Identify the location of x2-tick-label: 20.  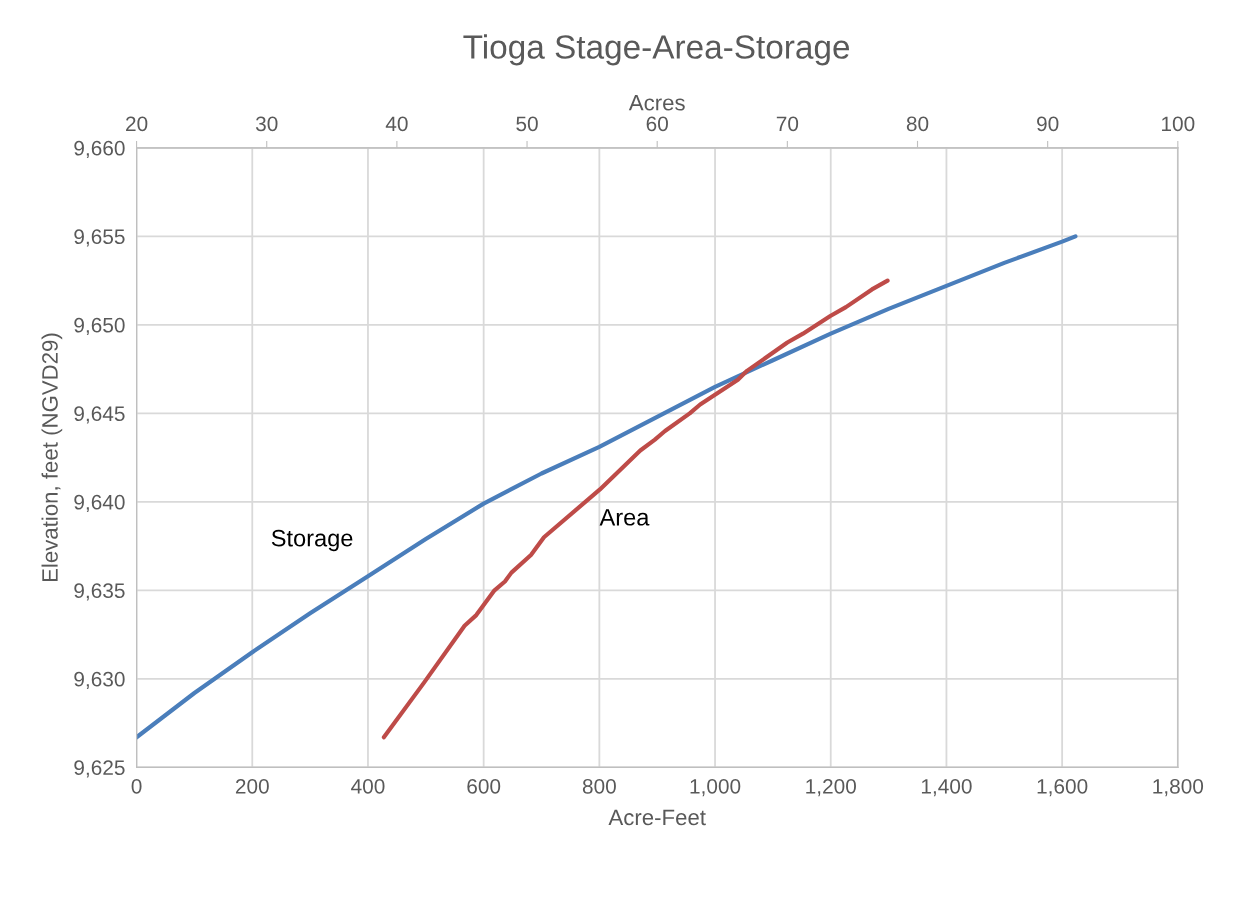
(137, 124).